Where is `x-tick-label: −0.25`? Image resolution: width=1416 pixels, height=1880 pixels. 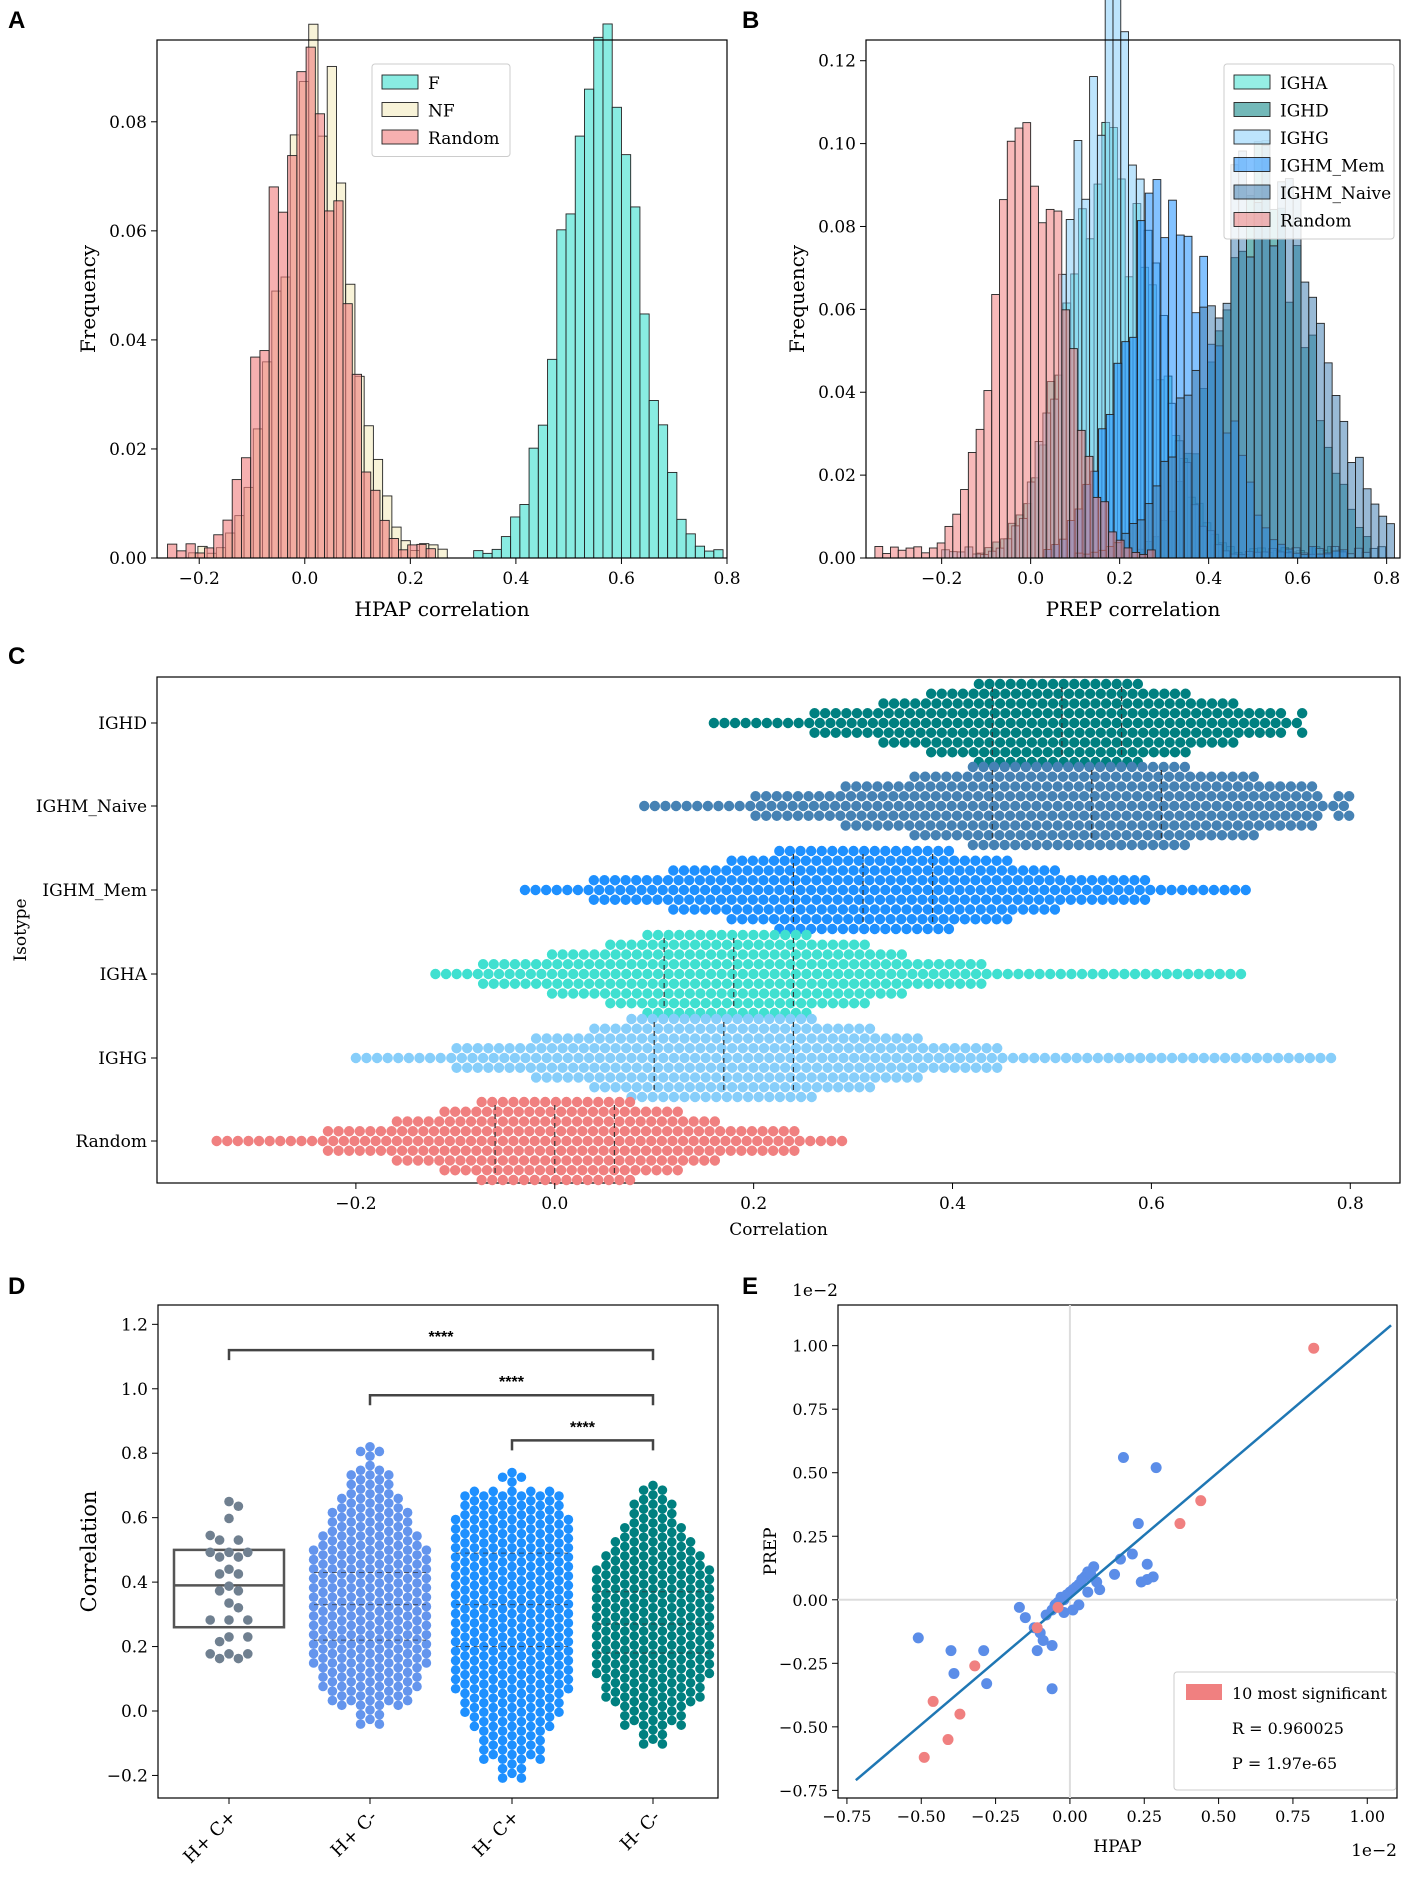 x-tick-label: −0.25 is located at coordinates (995, 1816).